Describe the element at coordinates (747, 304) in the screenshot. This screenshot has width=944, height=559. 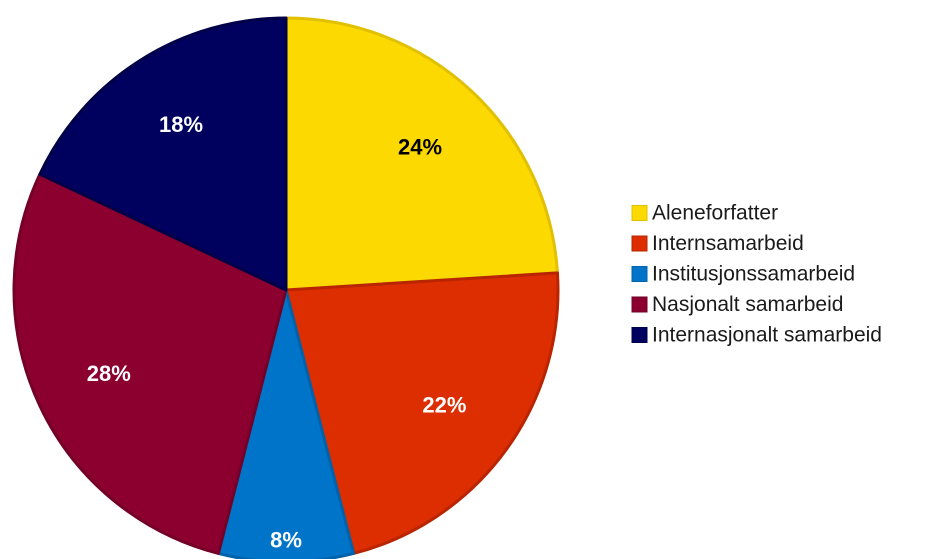
I see `legend-label: Nasjonalt samarbeid` at that location.